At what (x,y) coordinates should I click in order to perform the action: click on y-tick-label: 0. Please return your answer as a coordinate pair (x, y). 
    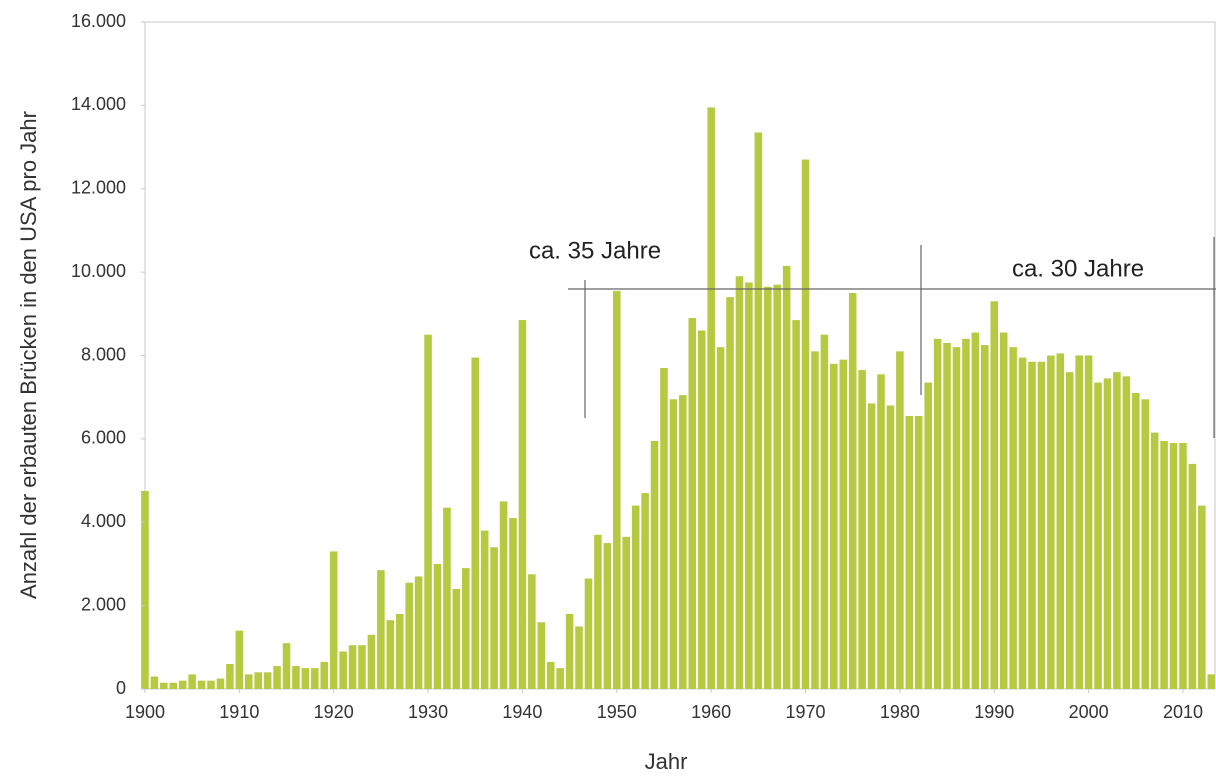
    Looking at the image, I should click on (121, 688).